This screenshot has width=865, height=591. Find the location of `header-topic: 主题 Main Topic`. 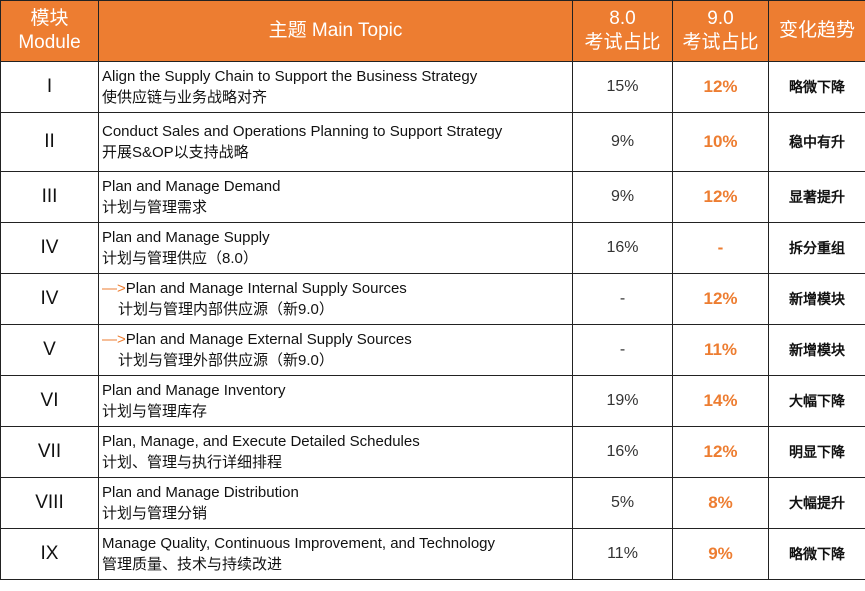

header-topic: 主题 Main Topic is located at coordinates (335, 31).